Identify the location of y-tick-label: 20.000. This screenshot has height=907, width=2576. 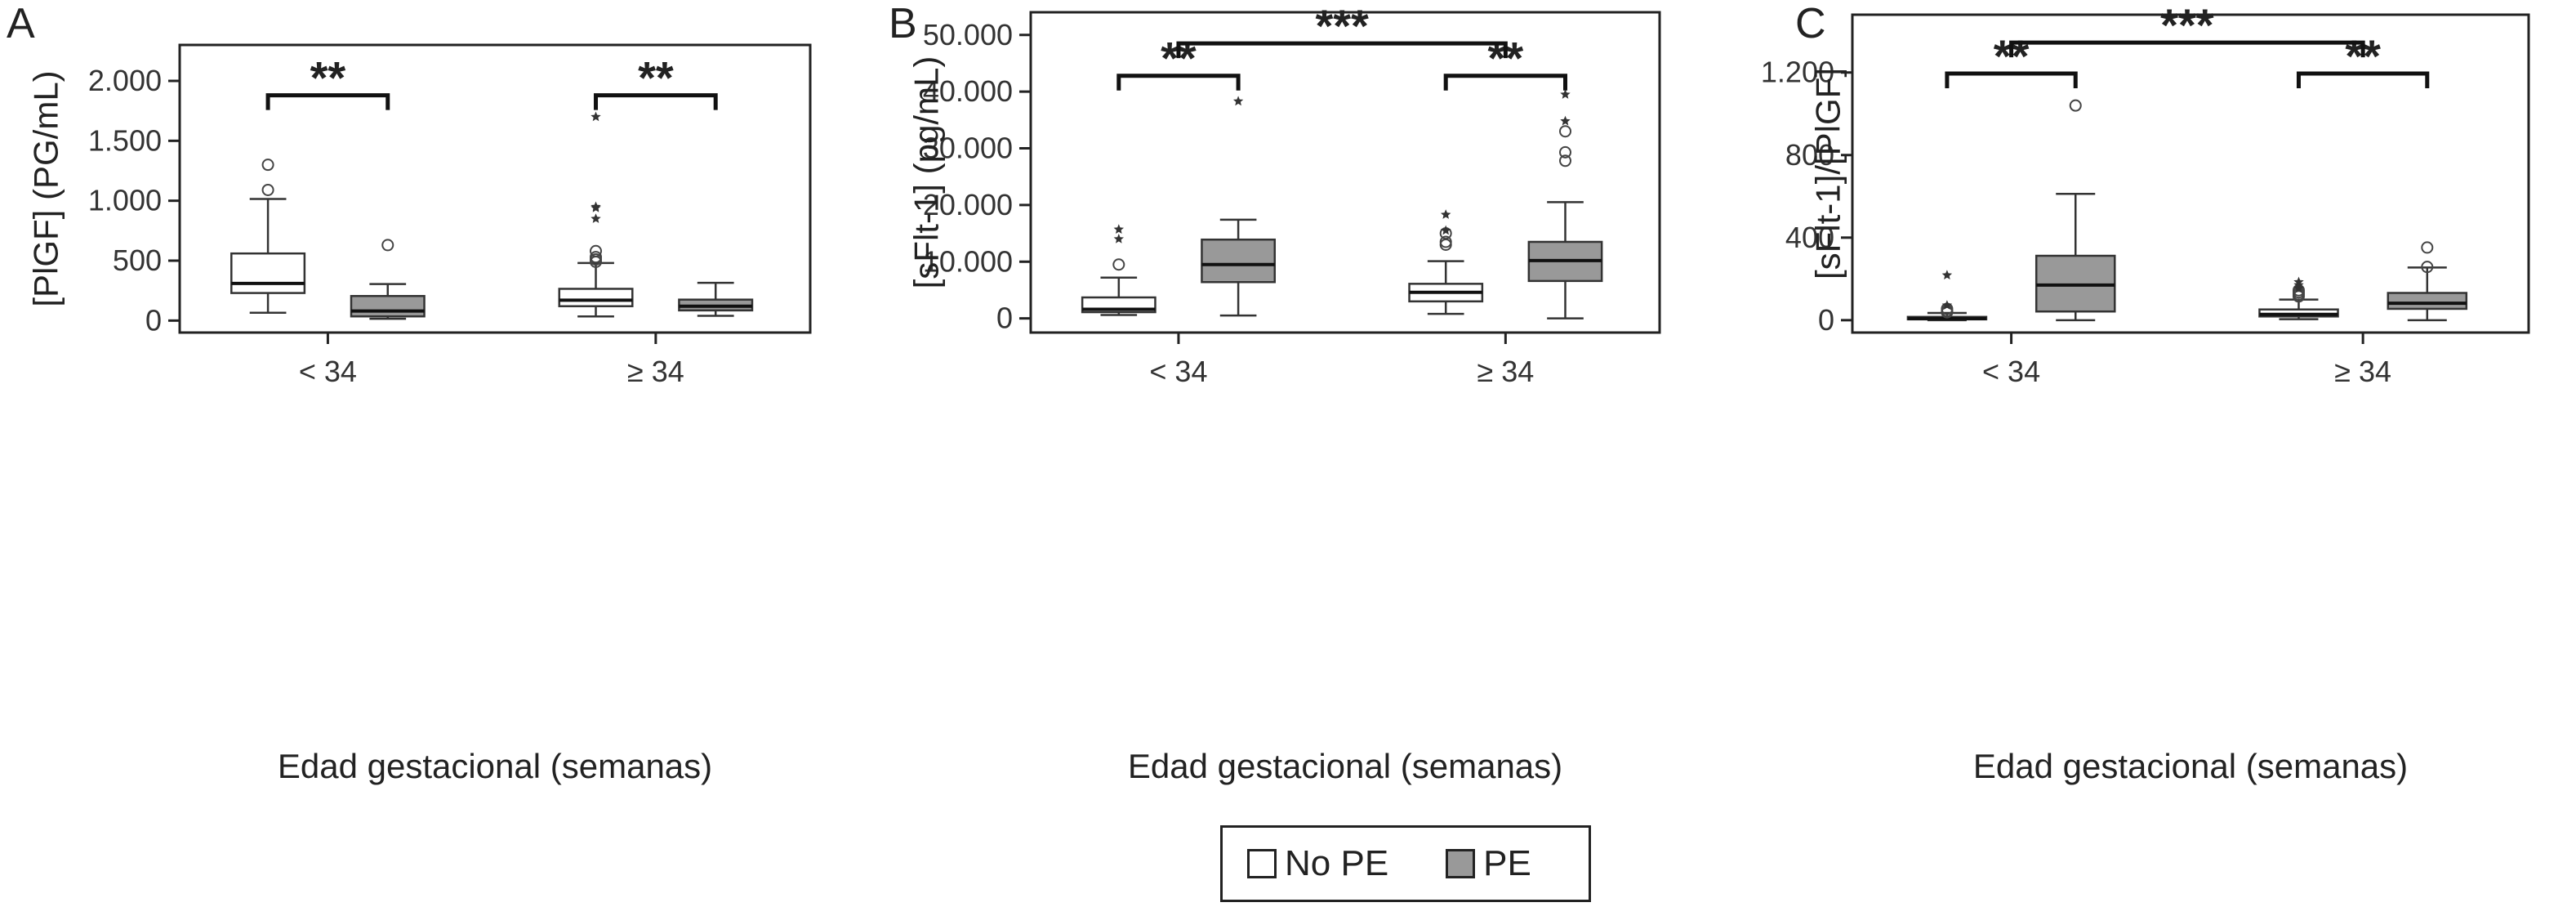
(968, 204).